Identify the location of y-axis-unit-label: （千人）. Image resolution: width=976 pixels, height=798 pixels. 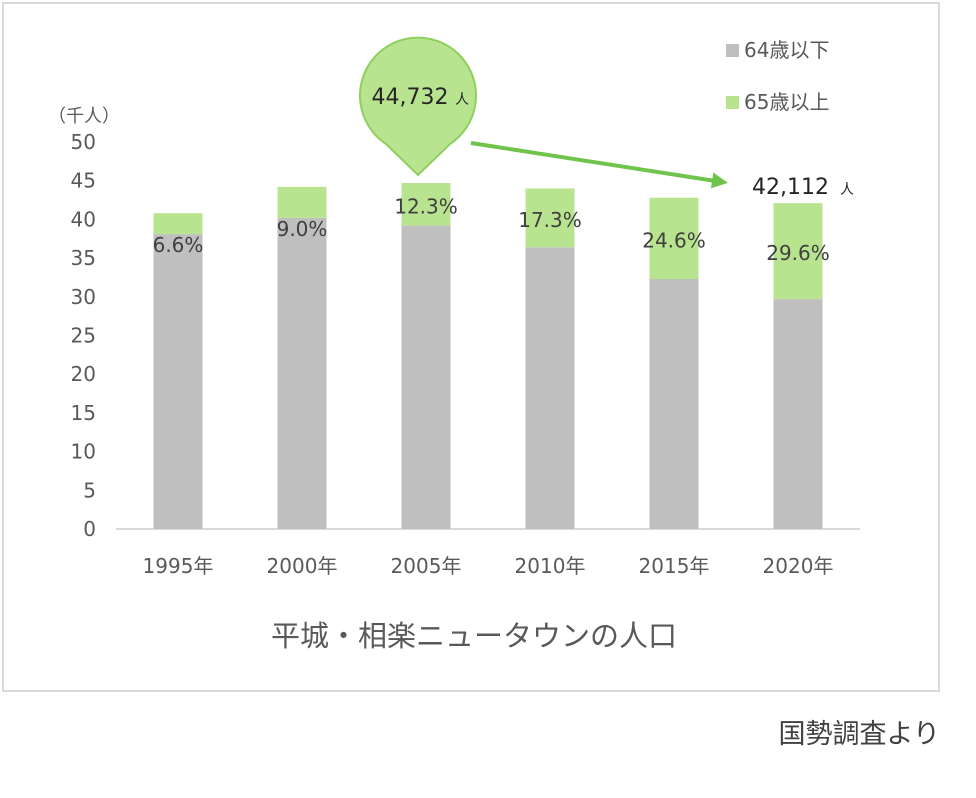
(84, 116).